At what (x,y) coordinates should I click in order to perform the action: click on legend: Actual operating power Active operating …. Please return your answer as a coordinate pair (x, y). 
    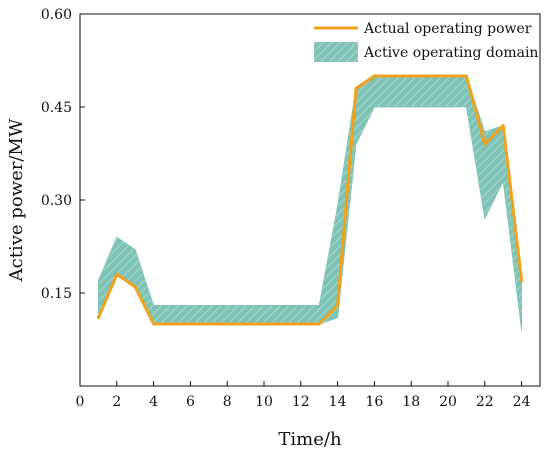
    Looking at the image, I should click on (426, 41).